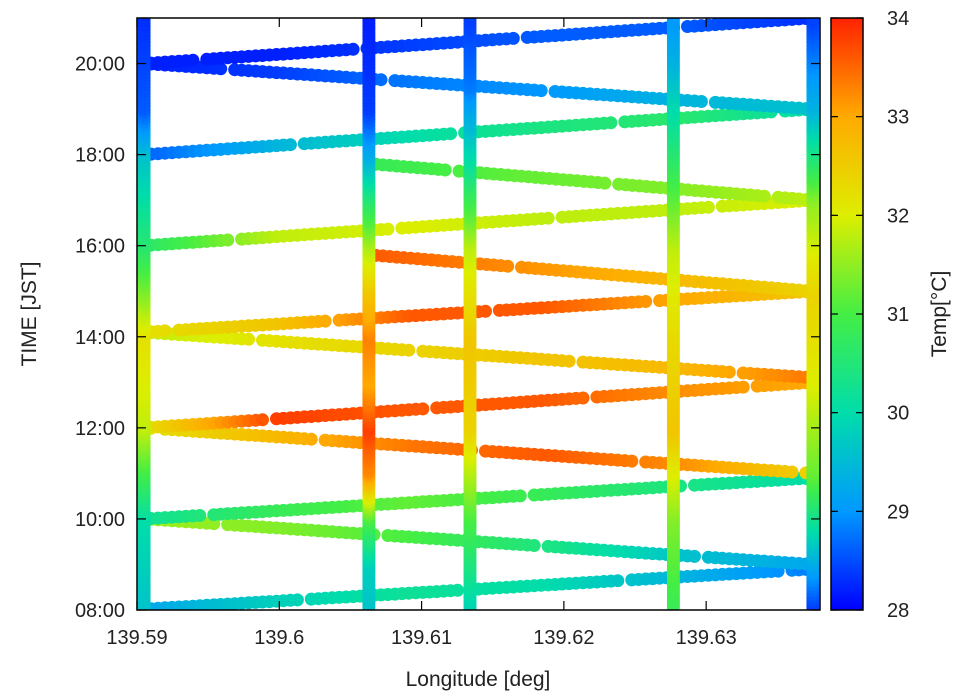 The height and width of the screenshot is (700, 967). Describe the element at coordinates (100, 520) in the screenshot. I see `y-tick-label: 10:00` at that location.